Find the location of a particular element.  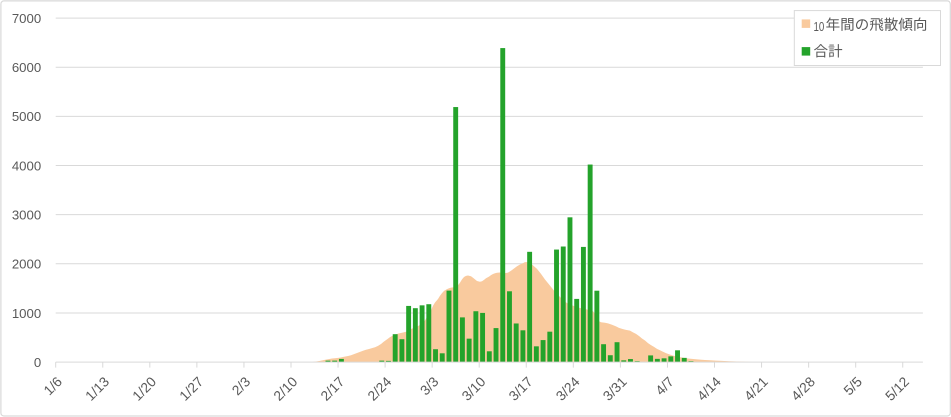

svg-text: 0 is located at coordinates (37, 362).